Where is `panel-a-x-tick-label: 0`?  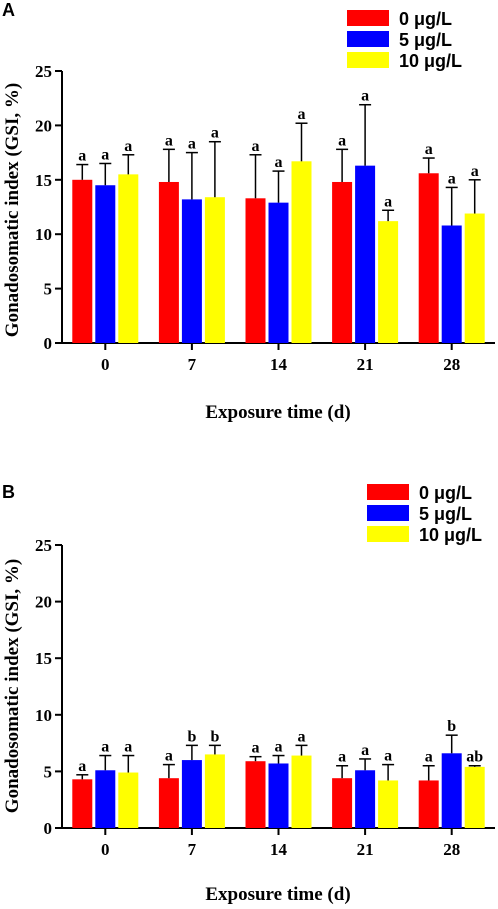
panel-a-x-tick-label: 0 is located at coordinates (105, 364).